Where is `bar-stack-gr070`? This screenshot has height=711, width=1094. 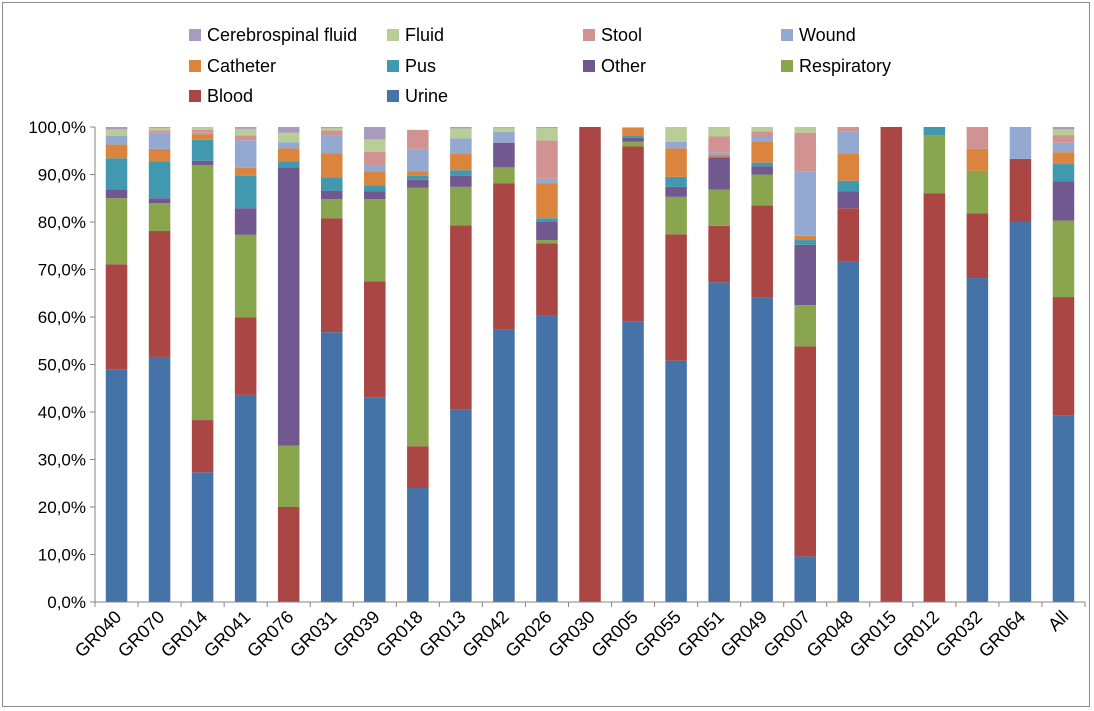 bar-stack-gr070 is located at coordinates (159, 364).